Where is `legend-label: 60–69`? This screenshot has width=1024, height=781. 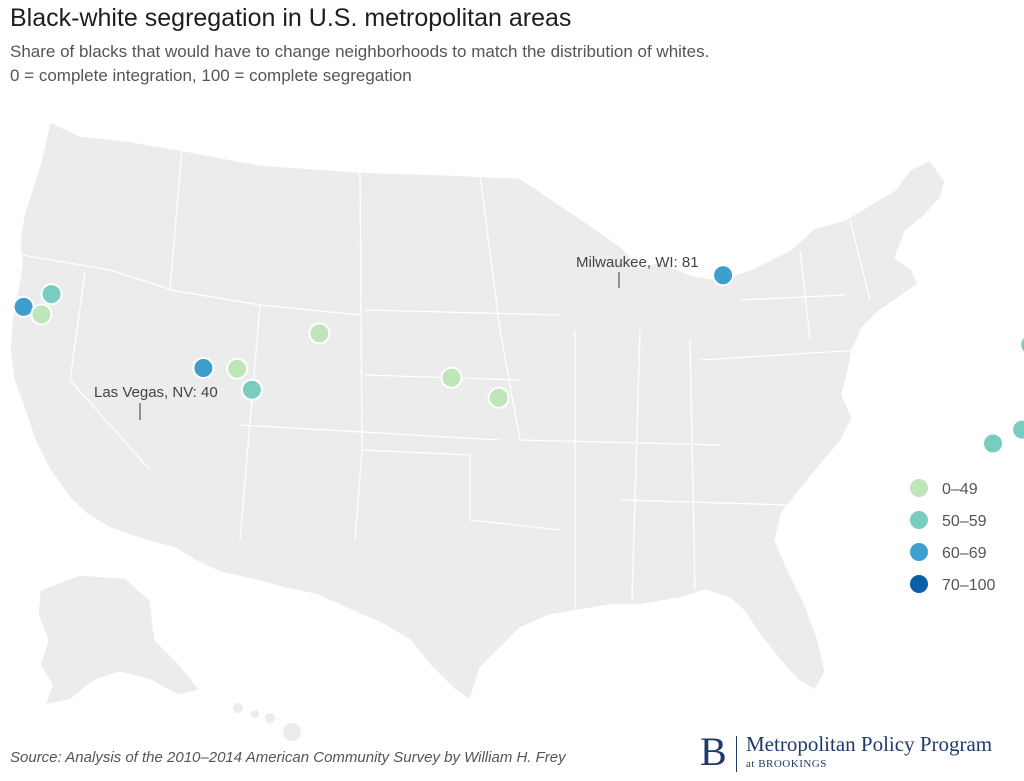 legend-label: 60–69 is located at coordinates (964, 553).